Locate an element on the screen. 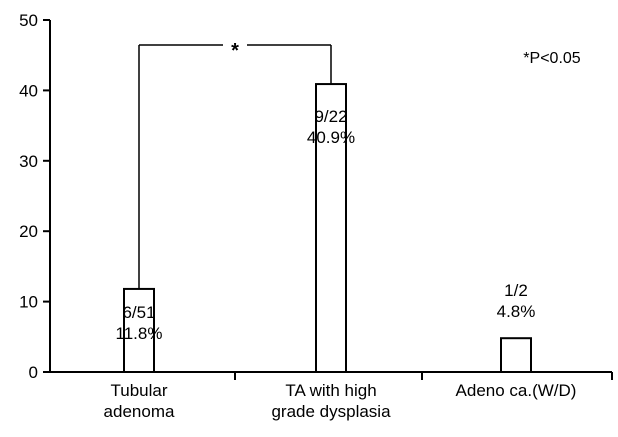  y-tick-label: 50 is located at coordinates (28, 20).